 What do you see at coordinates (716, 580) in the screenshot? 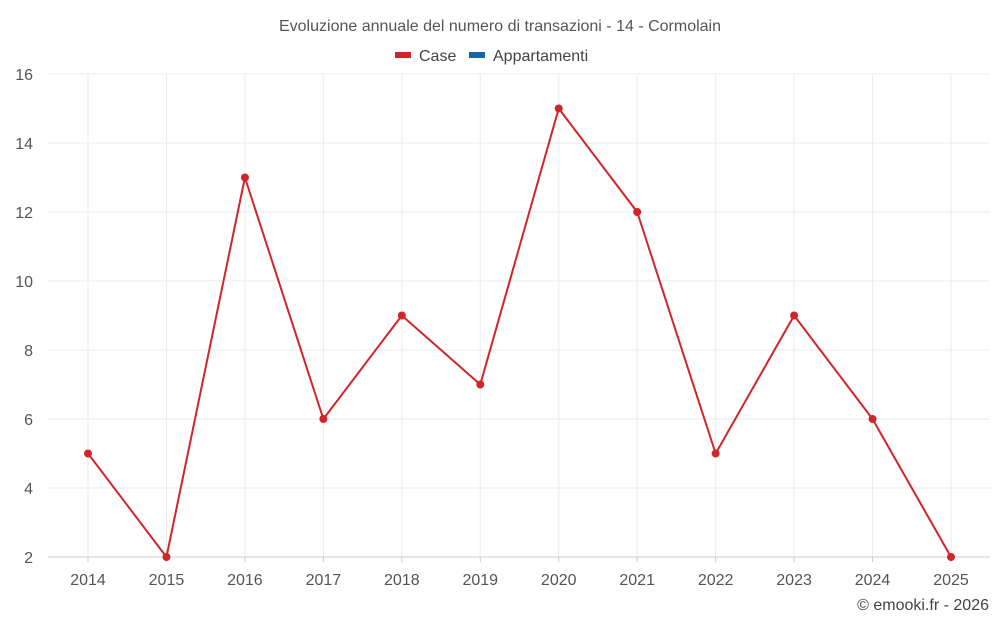
I see `x-tick-label: 2022` at bounding box center [716, 580].